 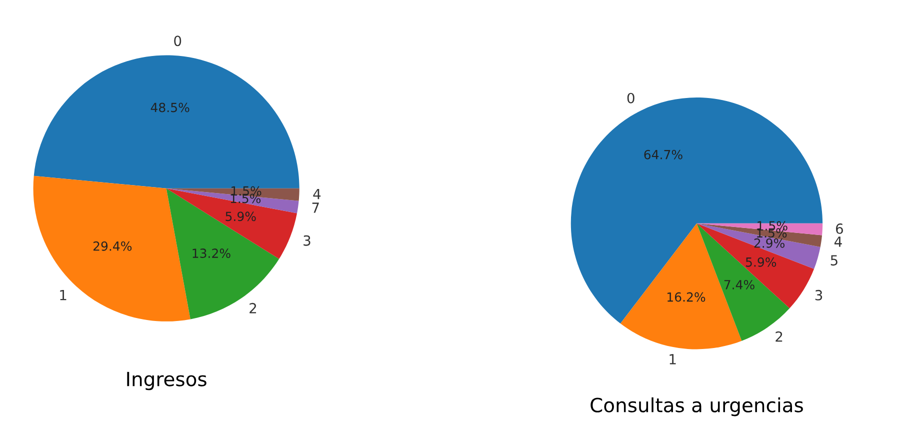 What do you see at coordinates (315, 207) in the screenshot?
I see `slice-label: 7` at bounding box center [315, 207].